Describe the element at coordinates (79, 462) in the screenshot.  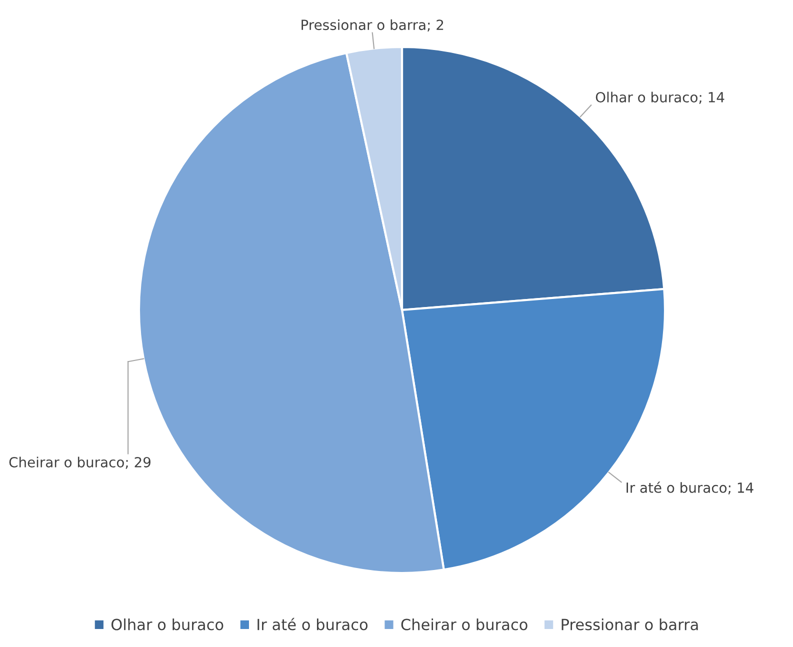
I see `data-label: Cheirar o buraco; 29` at that location.